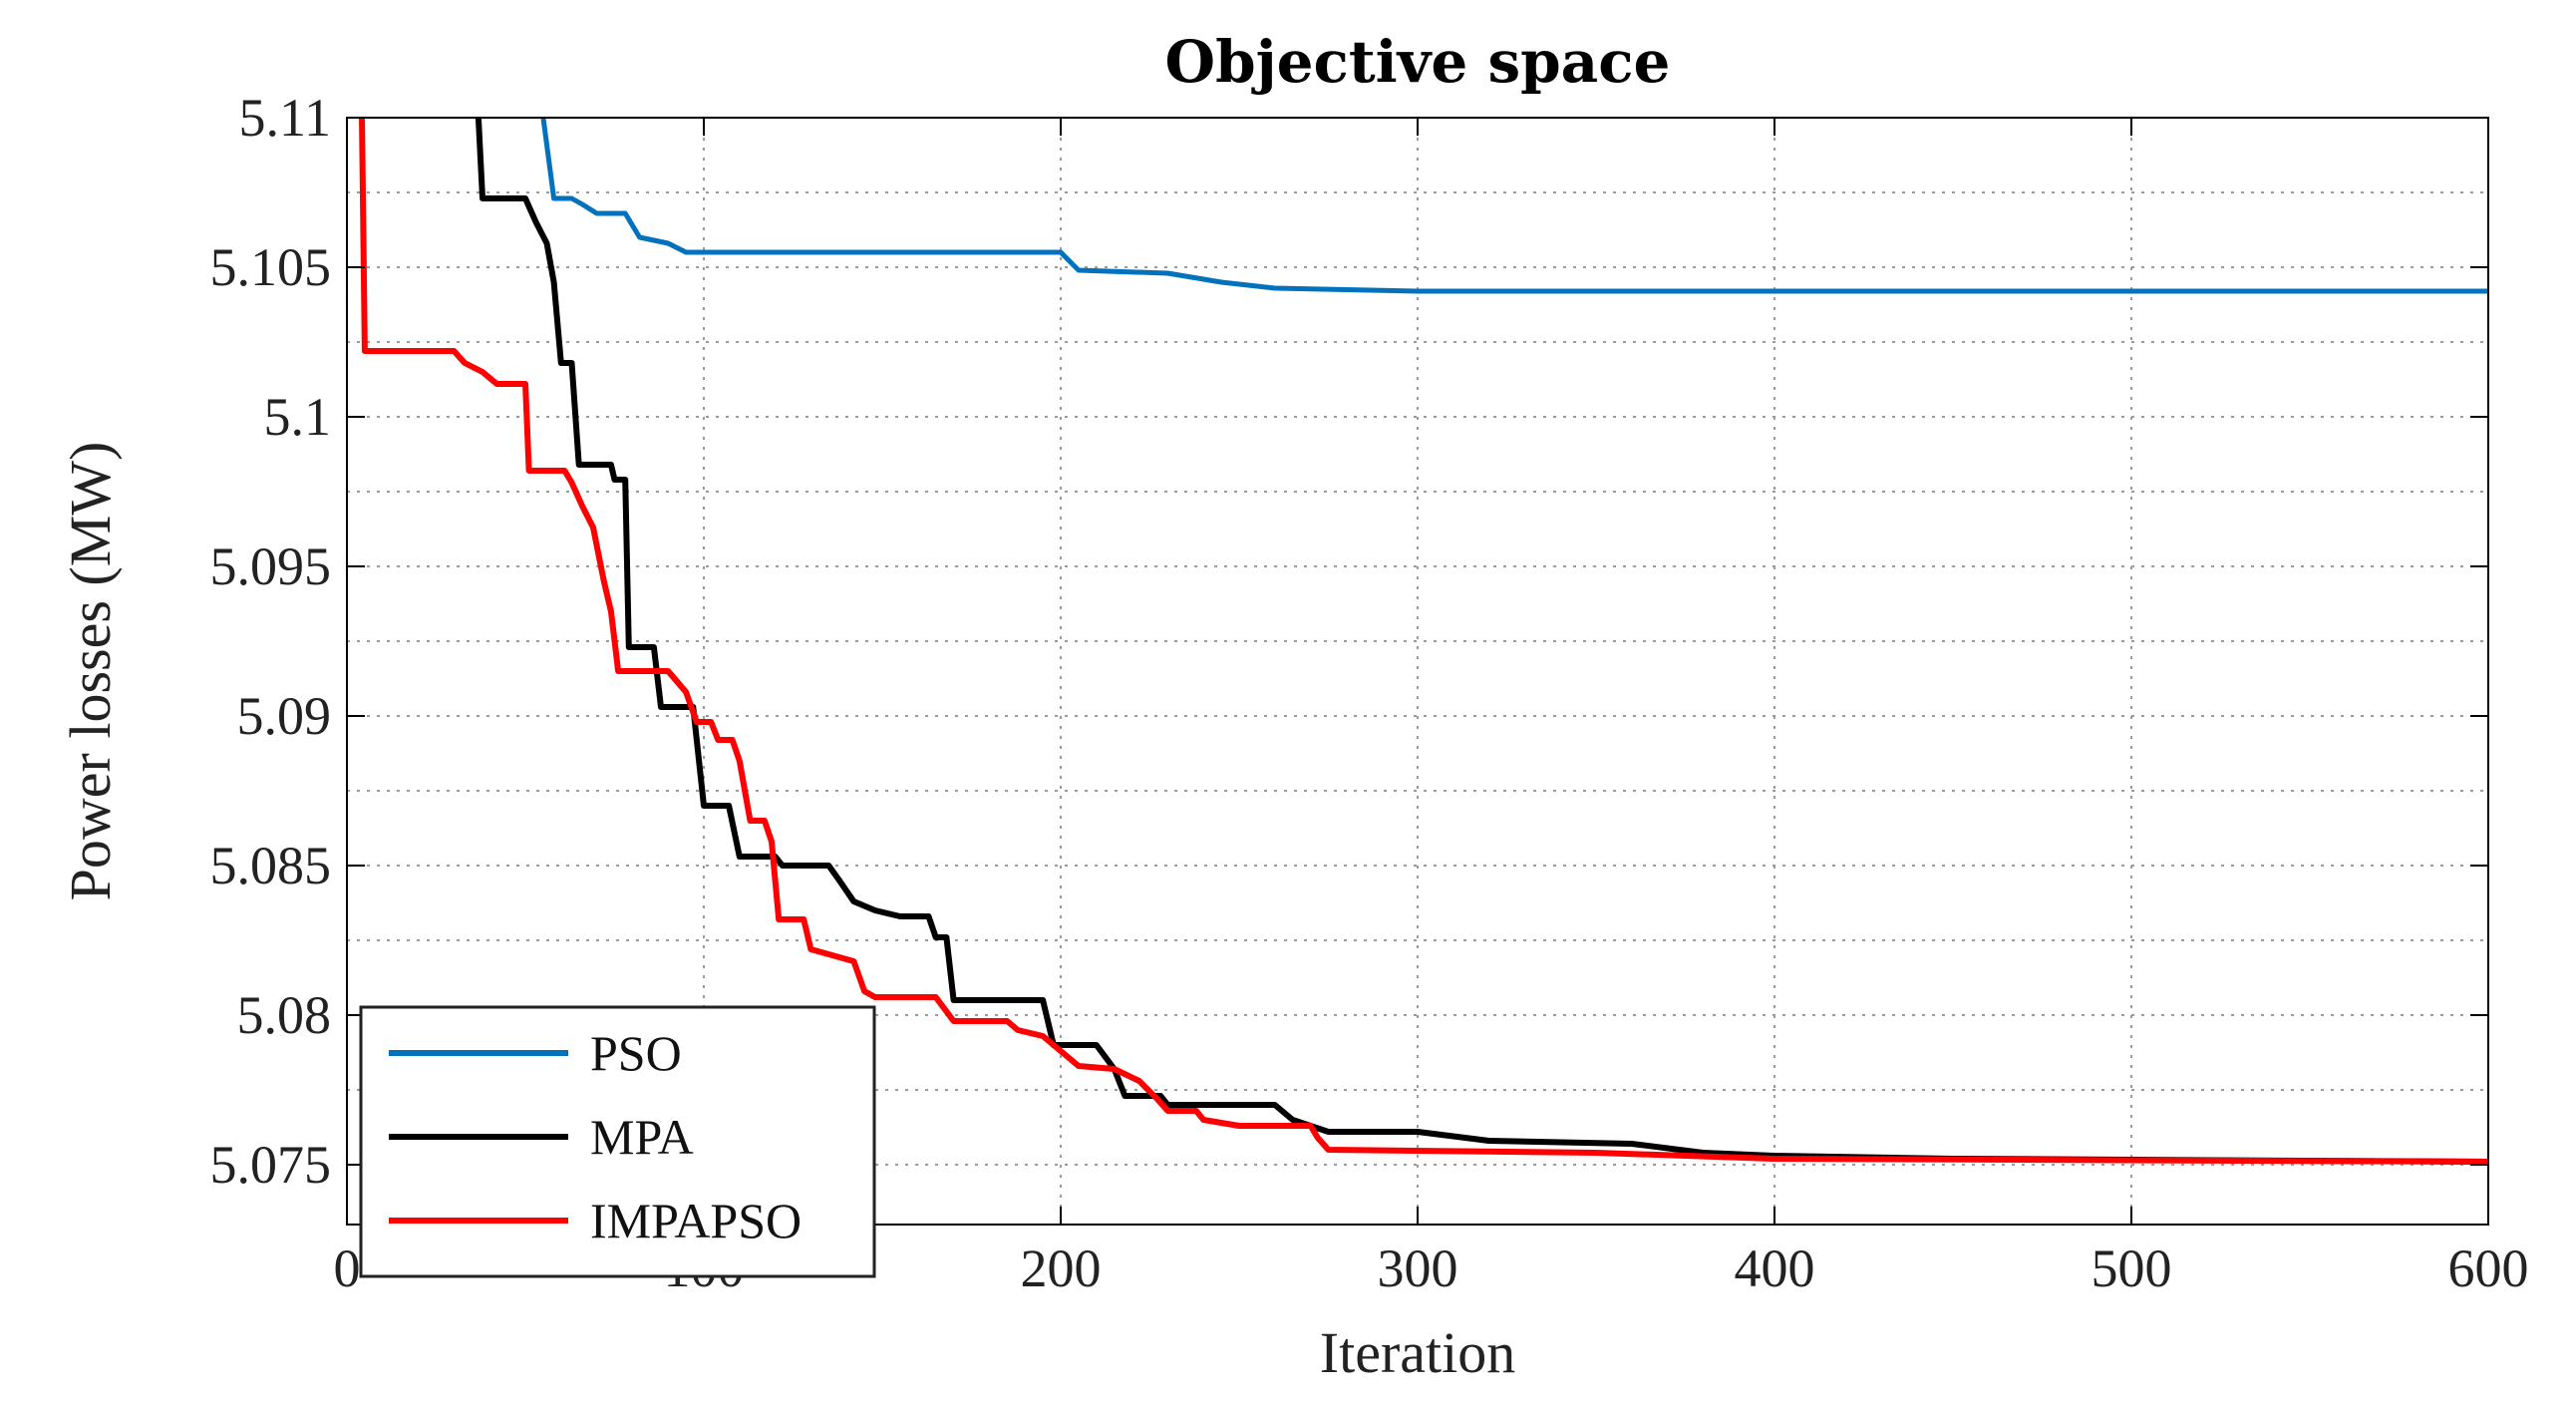 The image size is (2576, 1410). Describe the element at coordinates (271, 865) in the screenshot. I see `y-tick-label: 5.085` at that location.